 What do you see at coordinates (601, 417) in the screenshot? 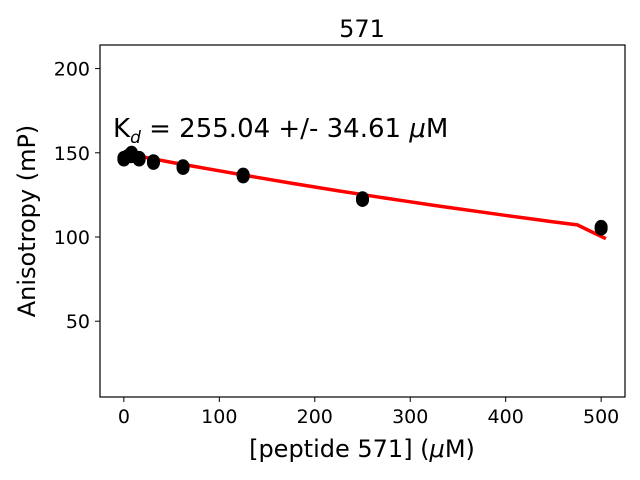
I see `x-tick-label-500: 500` at bounding box center [601, 417].